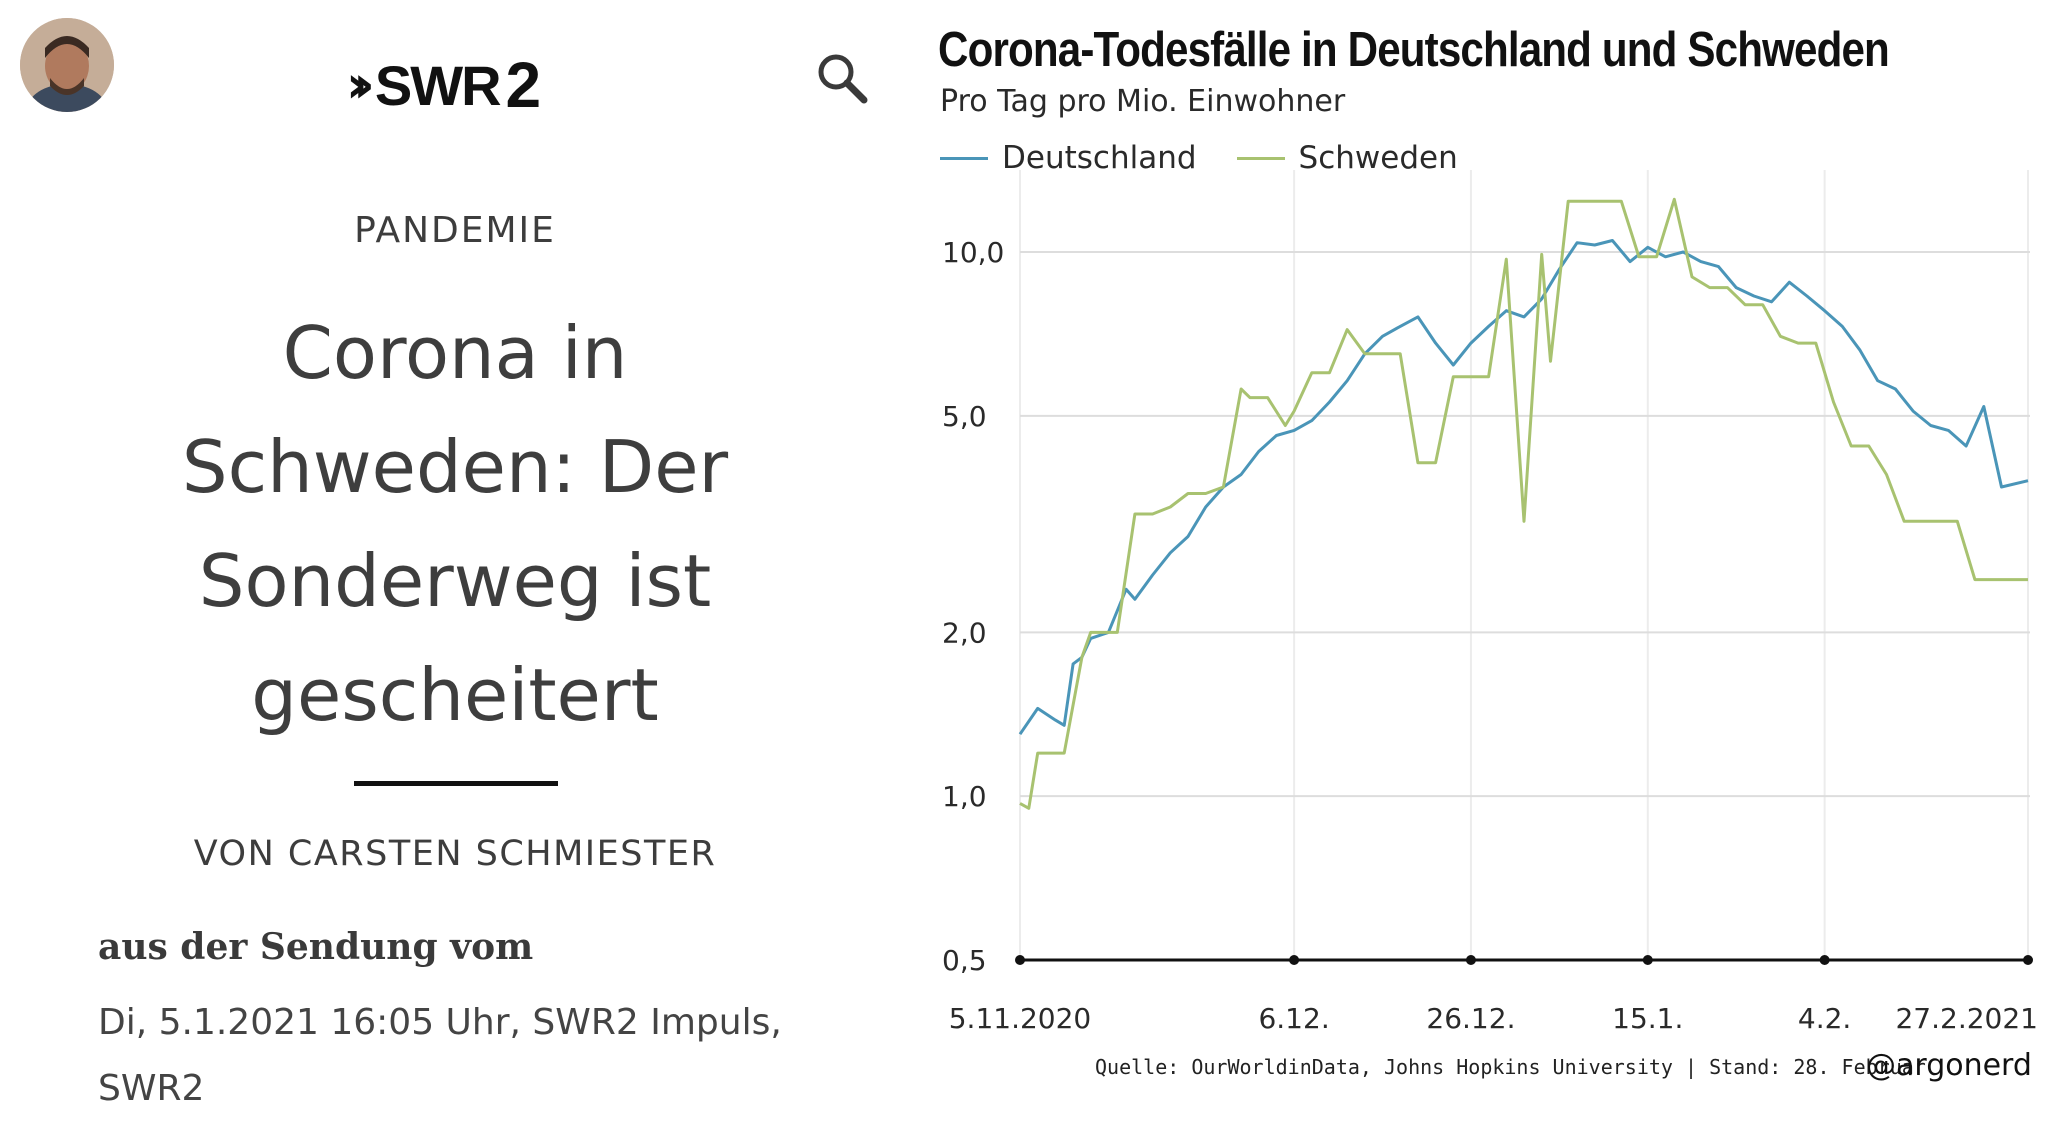  I want to click on x-tick-label: 5.11.2020, so click(1020, 1018).